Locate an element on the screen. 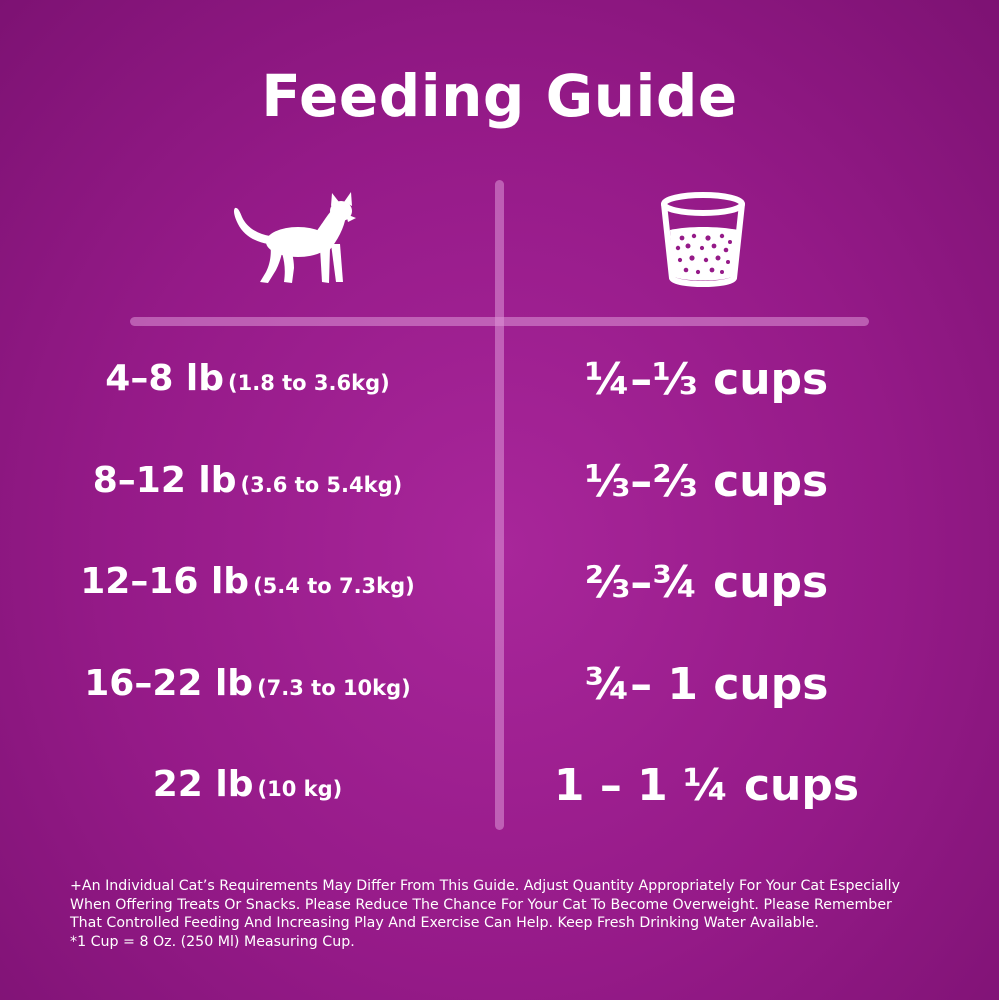  weight-lb: 12–16 lb is located at coordinates (165, 581).